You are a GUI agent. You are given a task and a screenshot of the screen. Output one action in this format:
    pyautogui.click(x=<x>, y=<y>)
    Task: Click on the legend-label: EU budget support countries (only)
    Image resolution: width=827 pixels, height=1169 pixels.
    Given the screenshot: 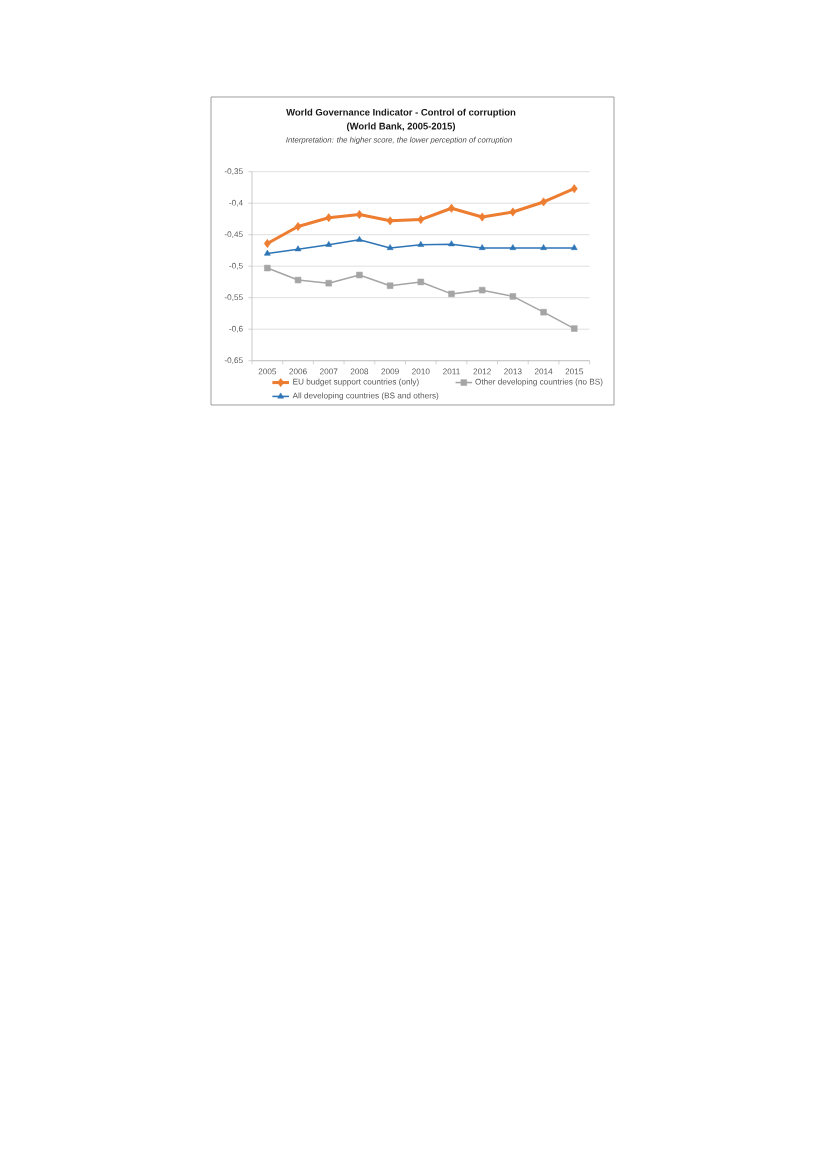 What is the action you would take?
    pyautogui.click(x=356, y=382)
    